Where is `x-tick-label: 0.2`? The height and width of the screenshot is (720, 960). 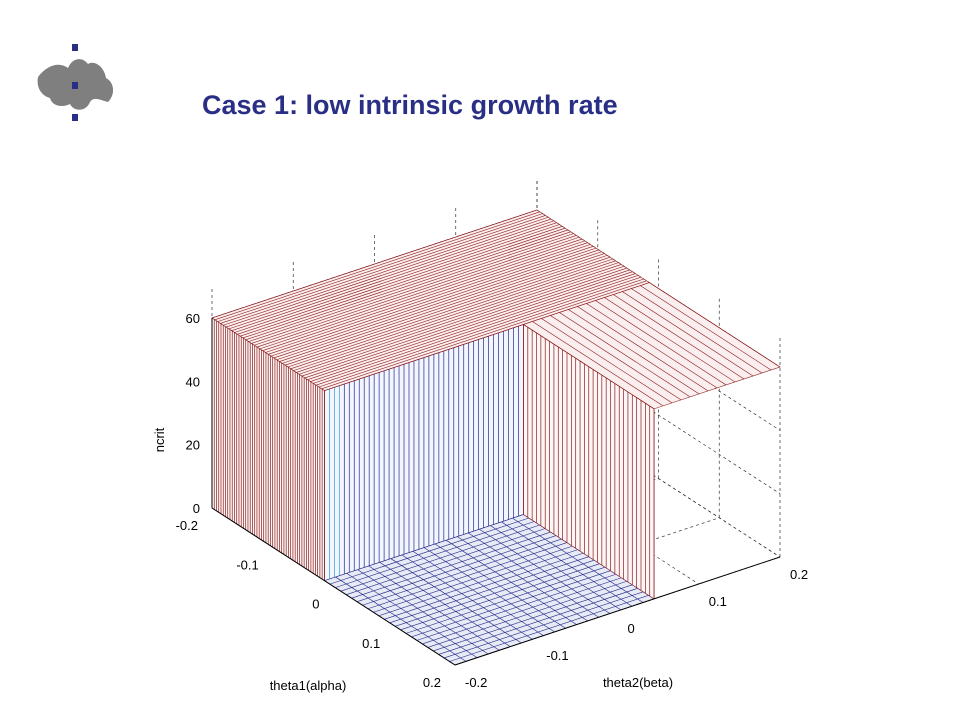 x-tick-label: 0.2 is located at coordinates (432, 682).